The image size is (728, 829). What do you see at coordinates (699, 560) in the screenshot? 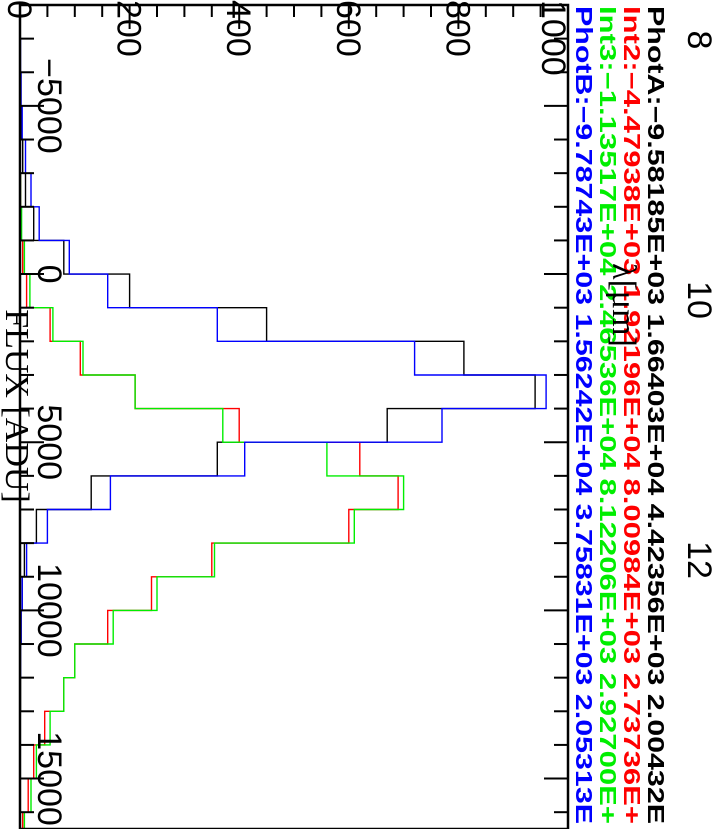
I see `wavelength-tick-label: 12` at bounding box center [699, 560].